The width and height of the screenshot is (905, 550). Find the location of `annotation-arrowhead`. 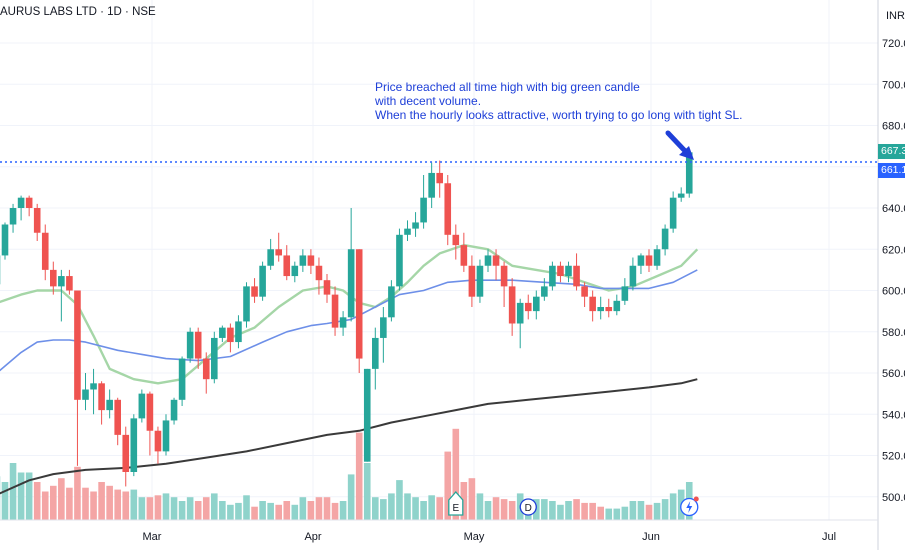

annotation-arrowhead is located at coordinates (686, 153).